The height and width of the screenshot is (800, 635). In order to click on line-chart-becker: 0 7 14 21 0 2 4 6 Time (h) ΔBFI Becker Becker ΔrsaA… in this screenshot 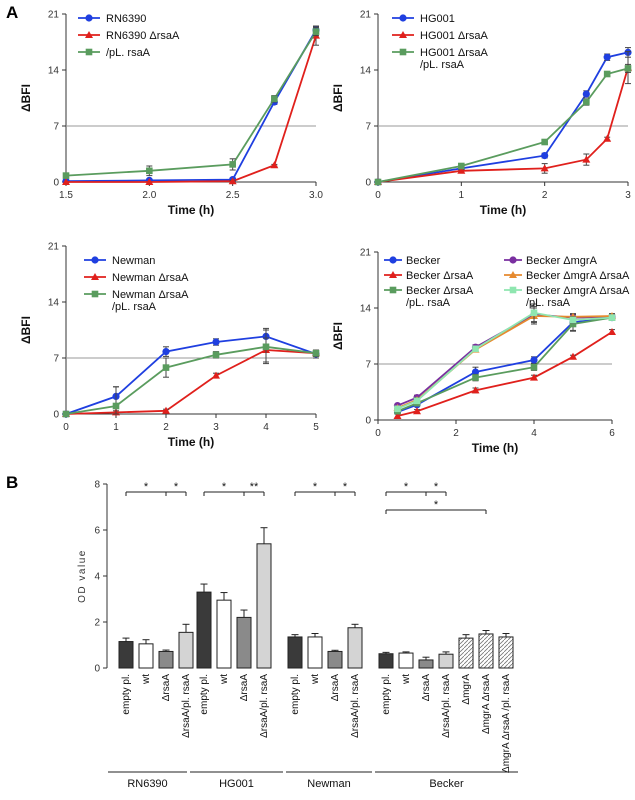, I will do `click(480, 352)`.